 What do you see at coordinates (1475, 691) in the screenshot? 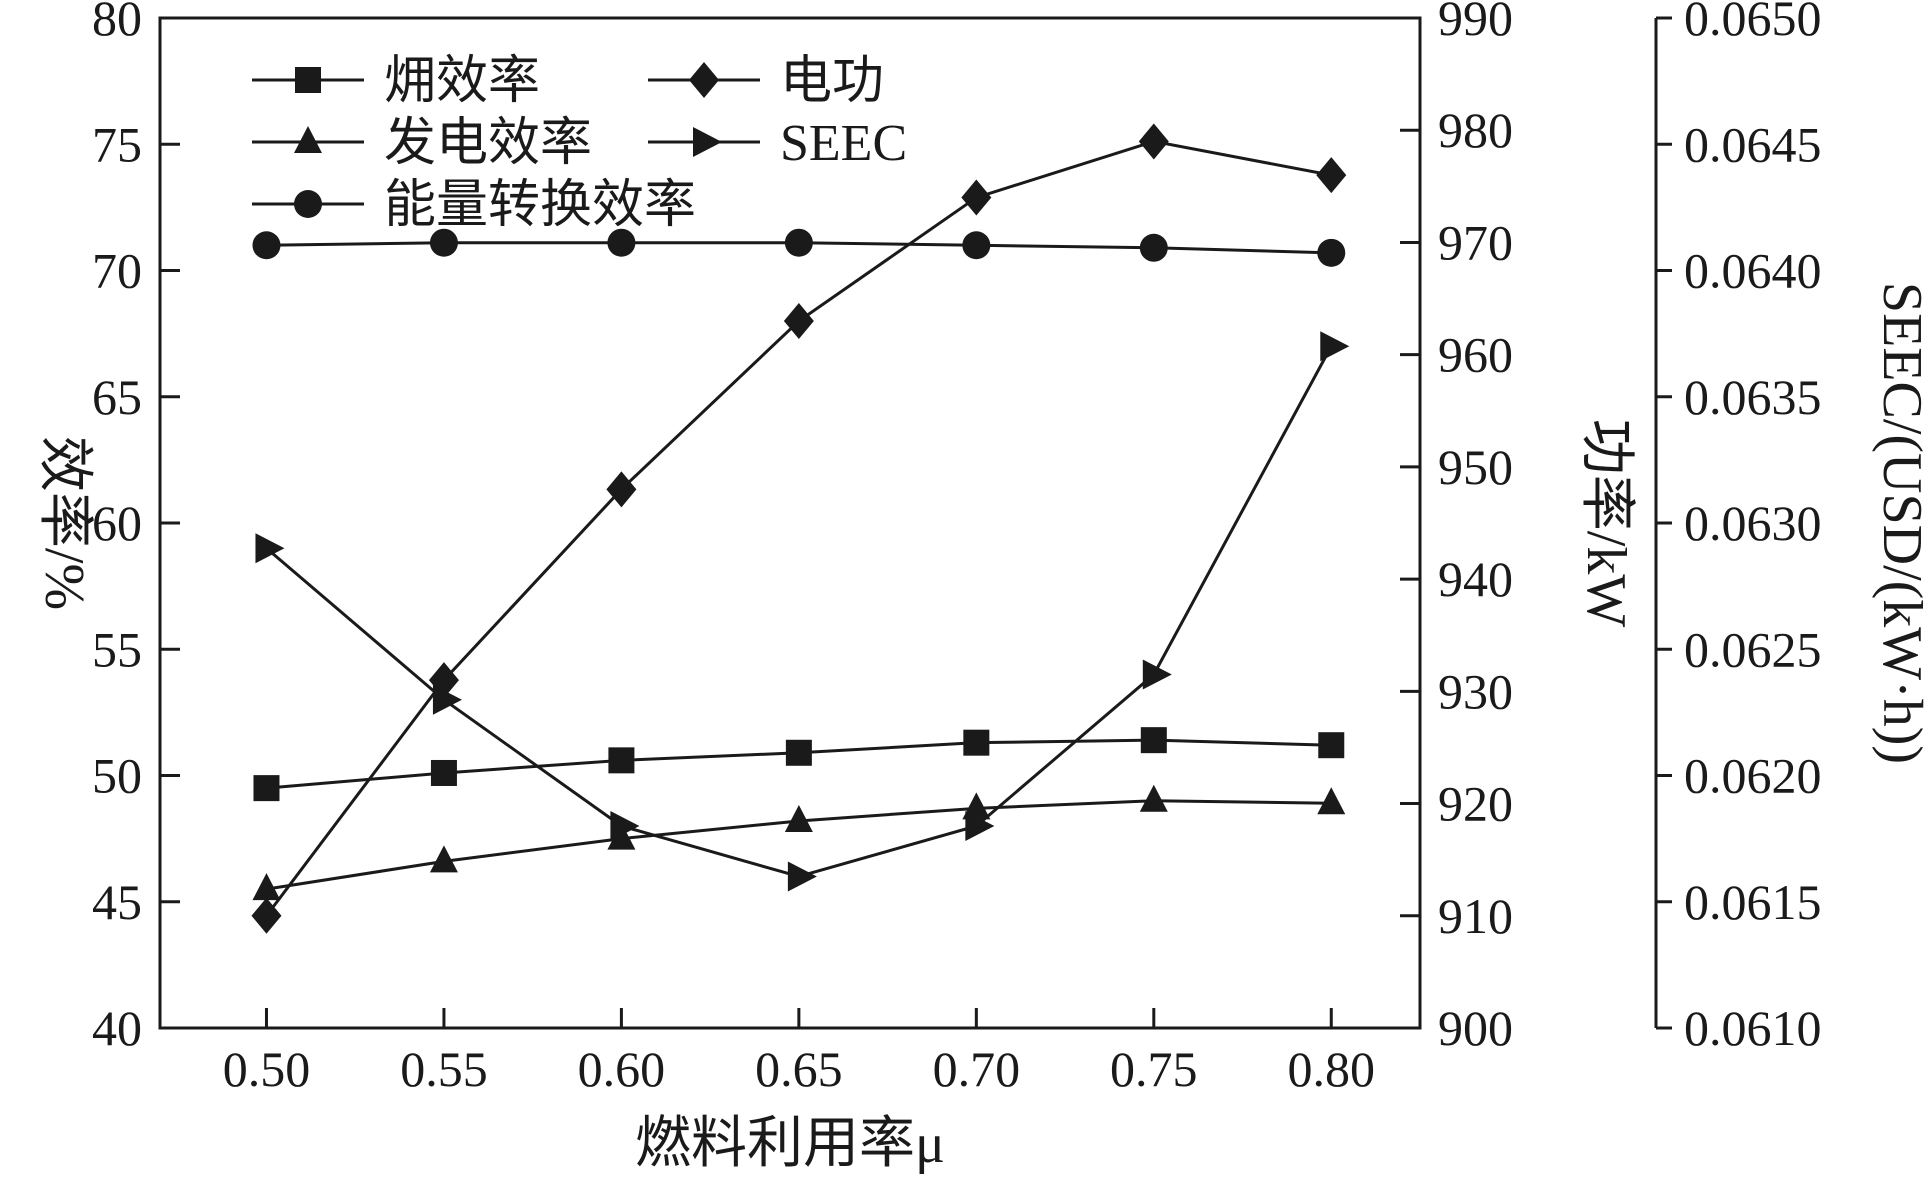
I see `power-tick-label: 930` at bounding box center [1475, 691].